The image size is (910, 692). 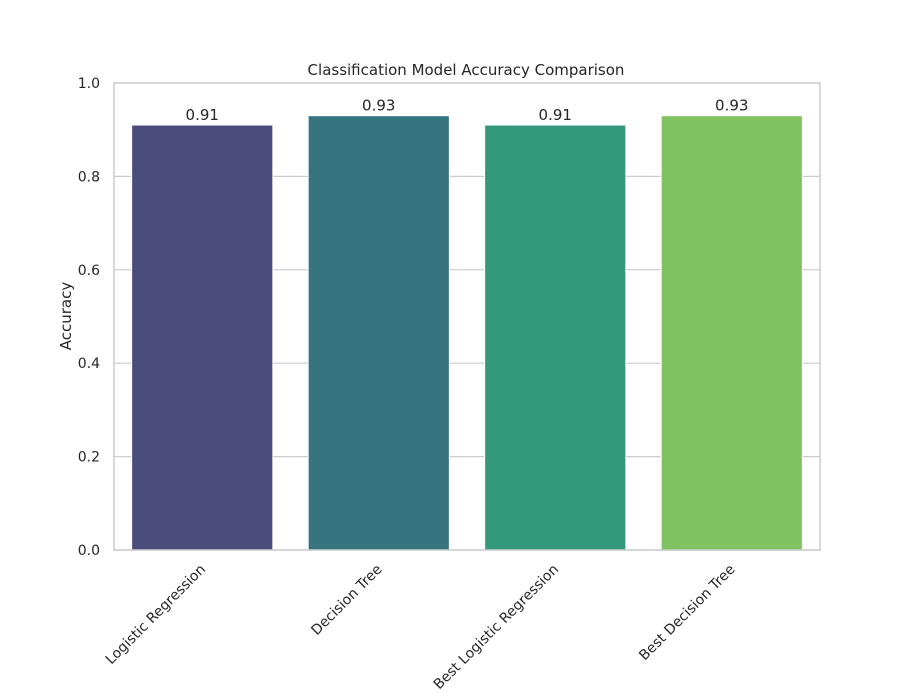 What do you see at coordinates (466, 70) in the screenshot?
I see `chart-title: Classification Model Accuracy Comparison` at bounding box center [466, 70].